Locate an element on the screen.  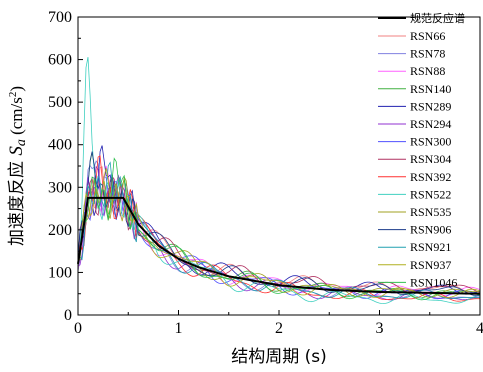
x-tick-label: 1 is located at coordinates (179, 328).